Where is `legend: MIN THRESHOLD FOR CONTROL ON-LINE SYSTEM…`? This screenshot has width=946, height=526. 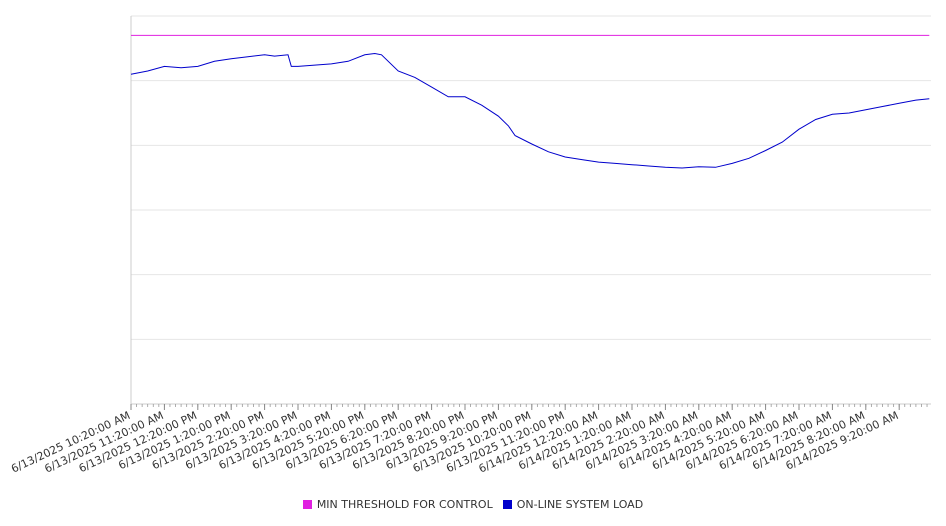
legend: MIN THRESHOLD FOR CONTROL ON-LINE SYSTEM… is located at coordinates (473, 504).